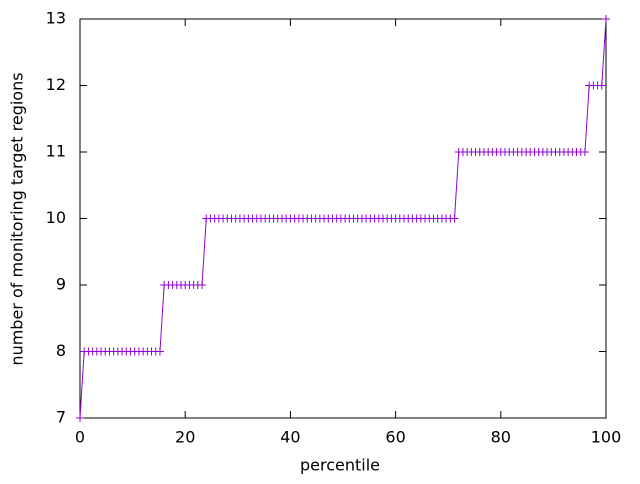 This screenshot has height=484, width=640. I want to click on x-tick-label: 100, so click(606, 437).